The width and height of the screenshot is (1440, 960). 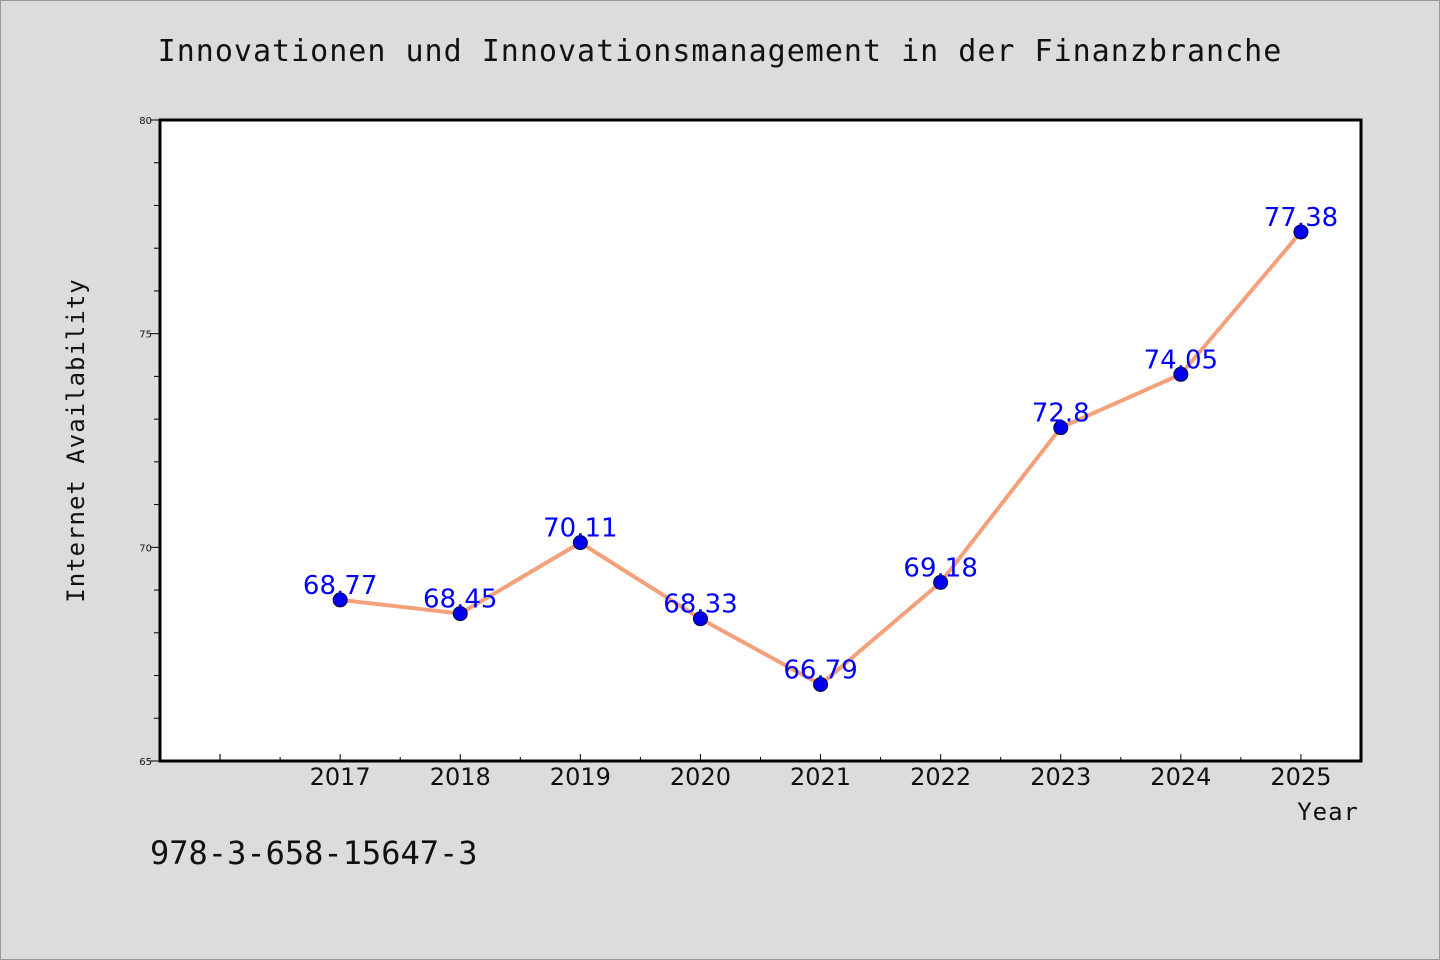 What do you see at coordinates (1328, 812) in the screenshot?
I see `x-axis-title: Year` at bounding box center [1328, 812].